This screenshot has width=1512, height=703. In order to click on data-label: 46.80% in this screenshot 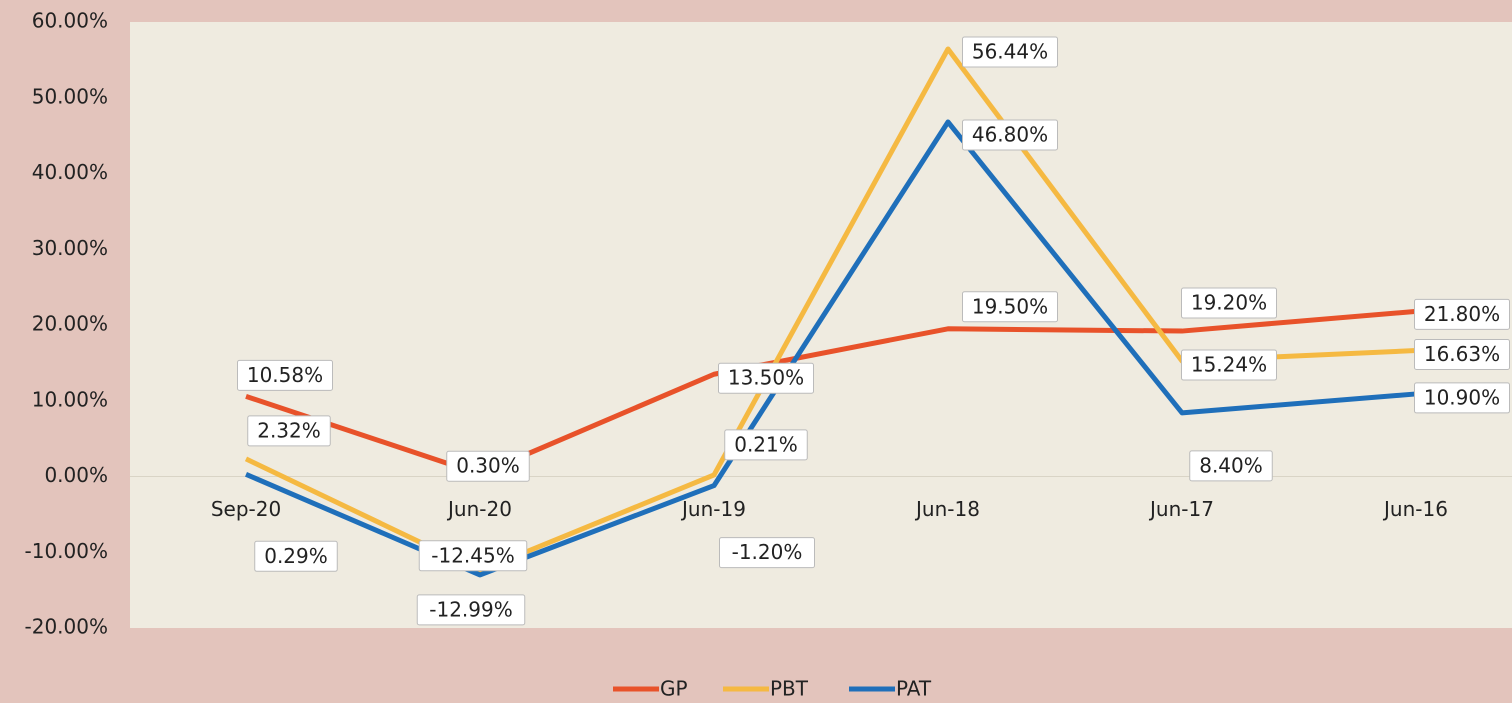, I will do `click(1010, 134)`.